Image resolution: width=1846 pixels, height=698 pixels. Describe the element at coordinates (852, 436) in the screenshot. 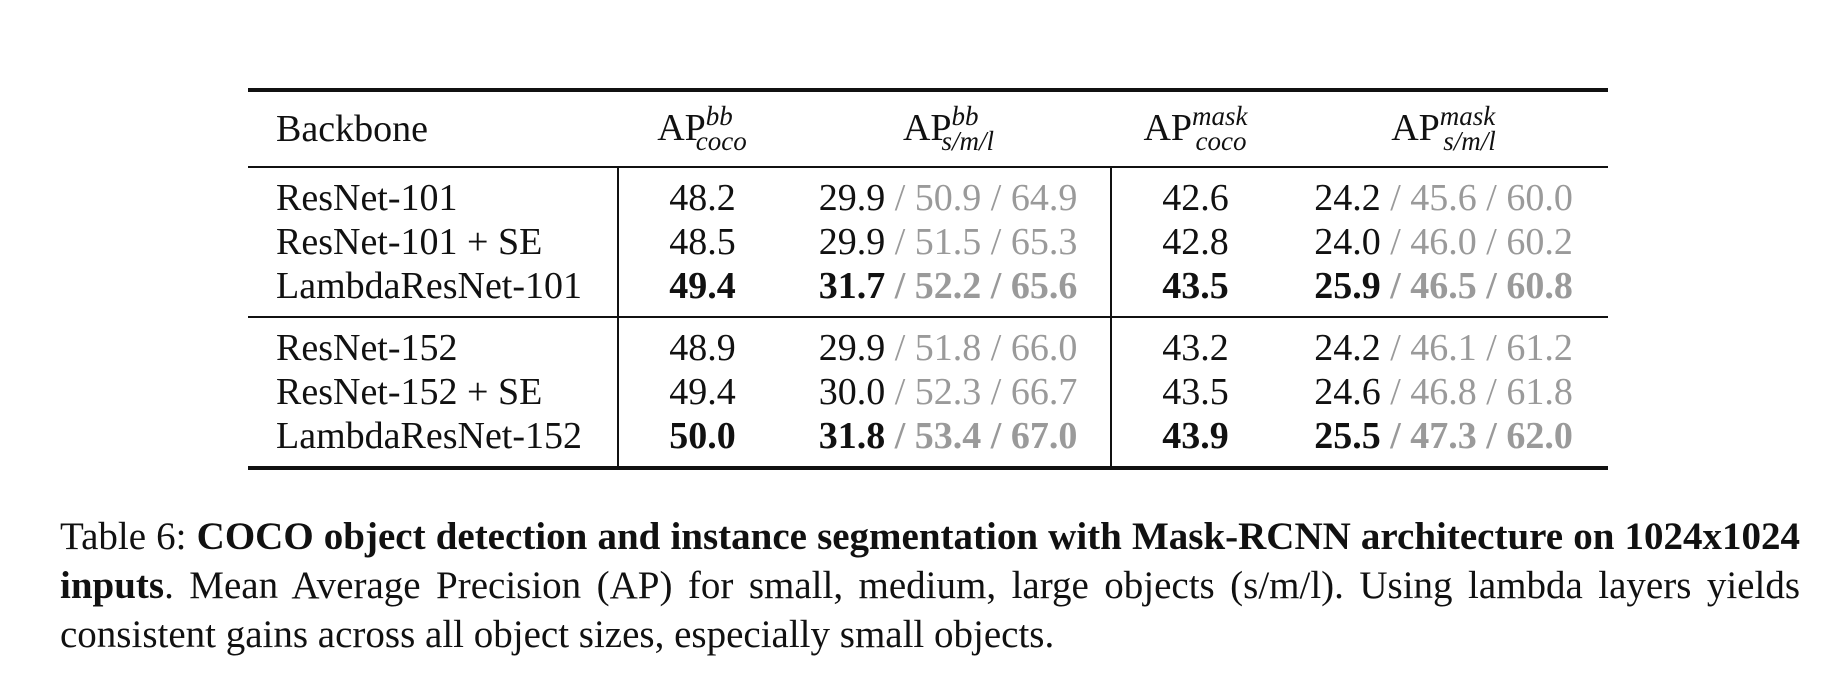

I see `value-small: 31.8` at that location.